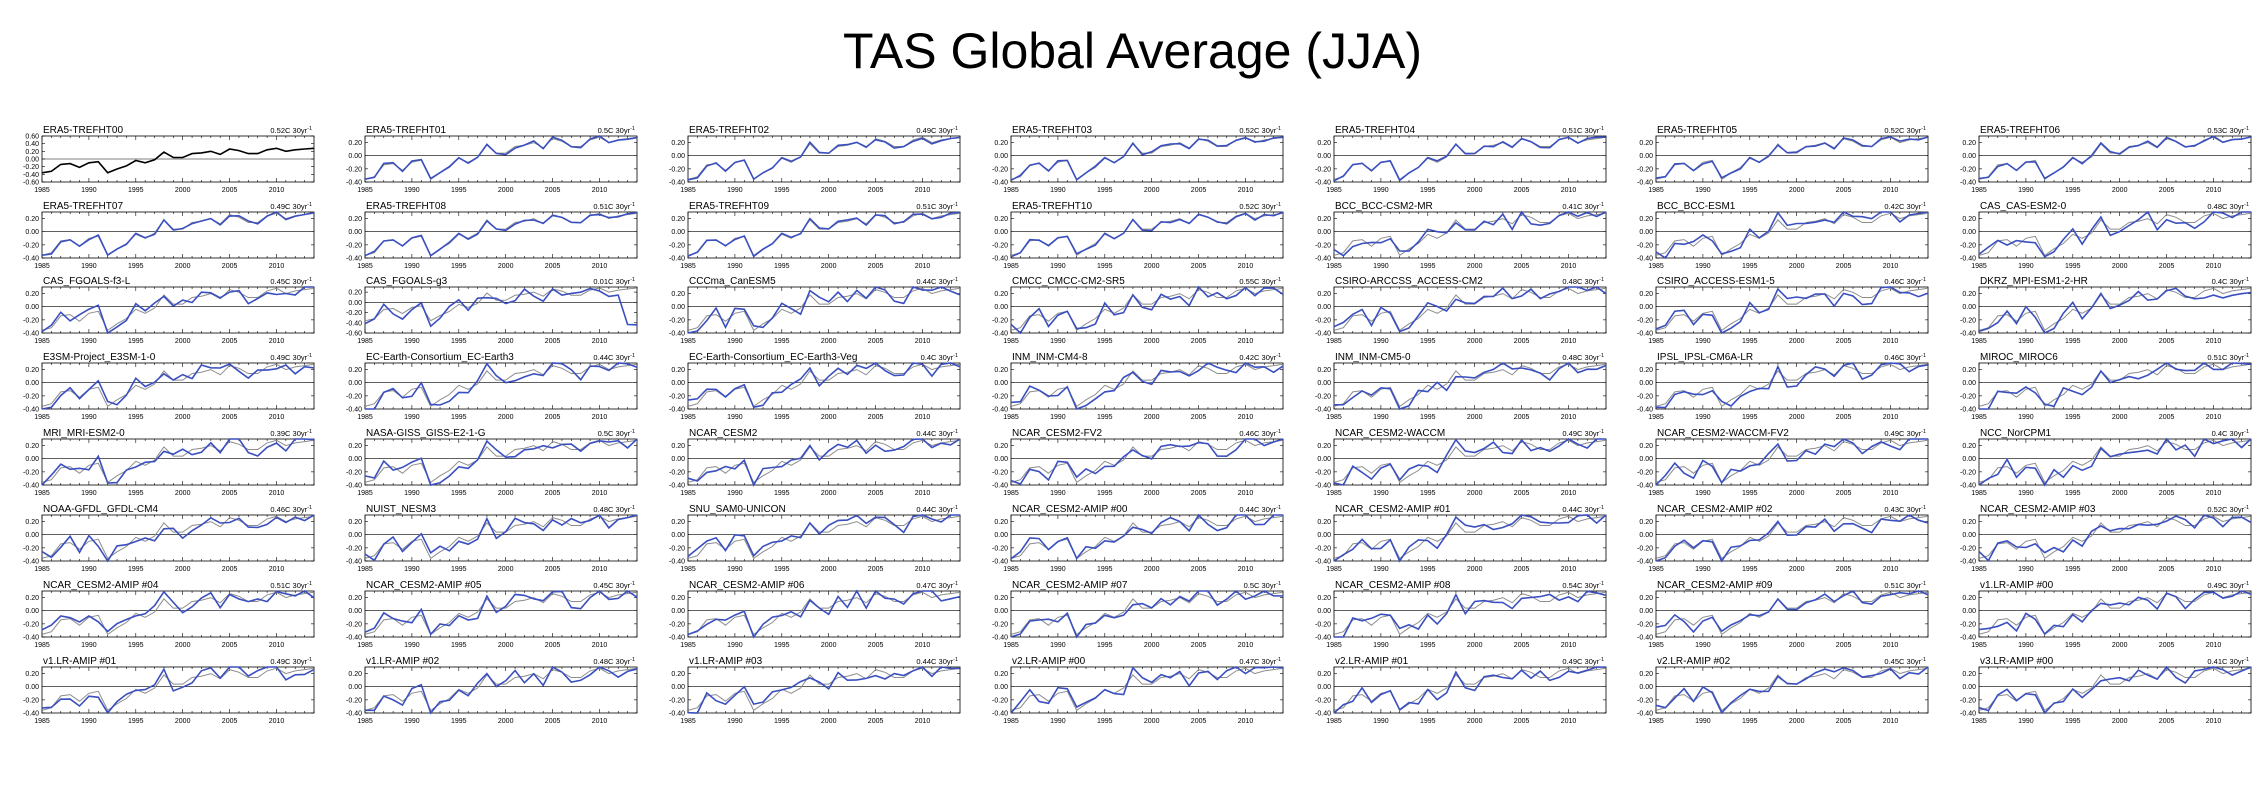  Describe the element at coordinates (1409, 281) in the screenshot. I see `panel-title: CSIRO-ARCCSS_ACCESS-CM2` at that location.